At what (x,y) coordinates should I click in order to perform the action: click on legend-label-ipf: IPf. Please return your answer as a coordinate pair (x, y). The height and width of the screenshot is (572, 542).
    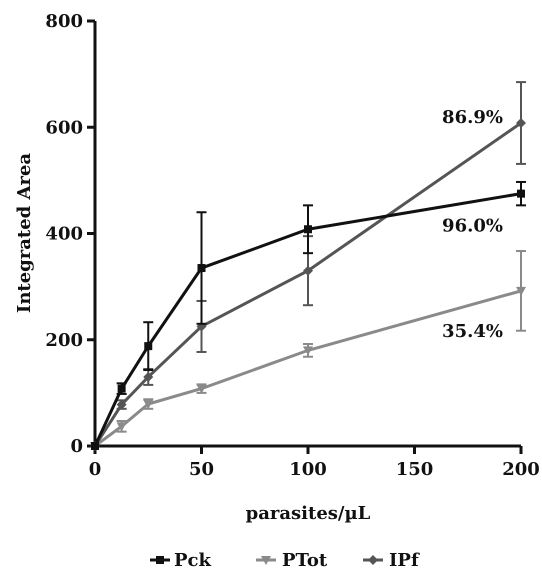
    Looking at the image, I should click on (404, 560).